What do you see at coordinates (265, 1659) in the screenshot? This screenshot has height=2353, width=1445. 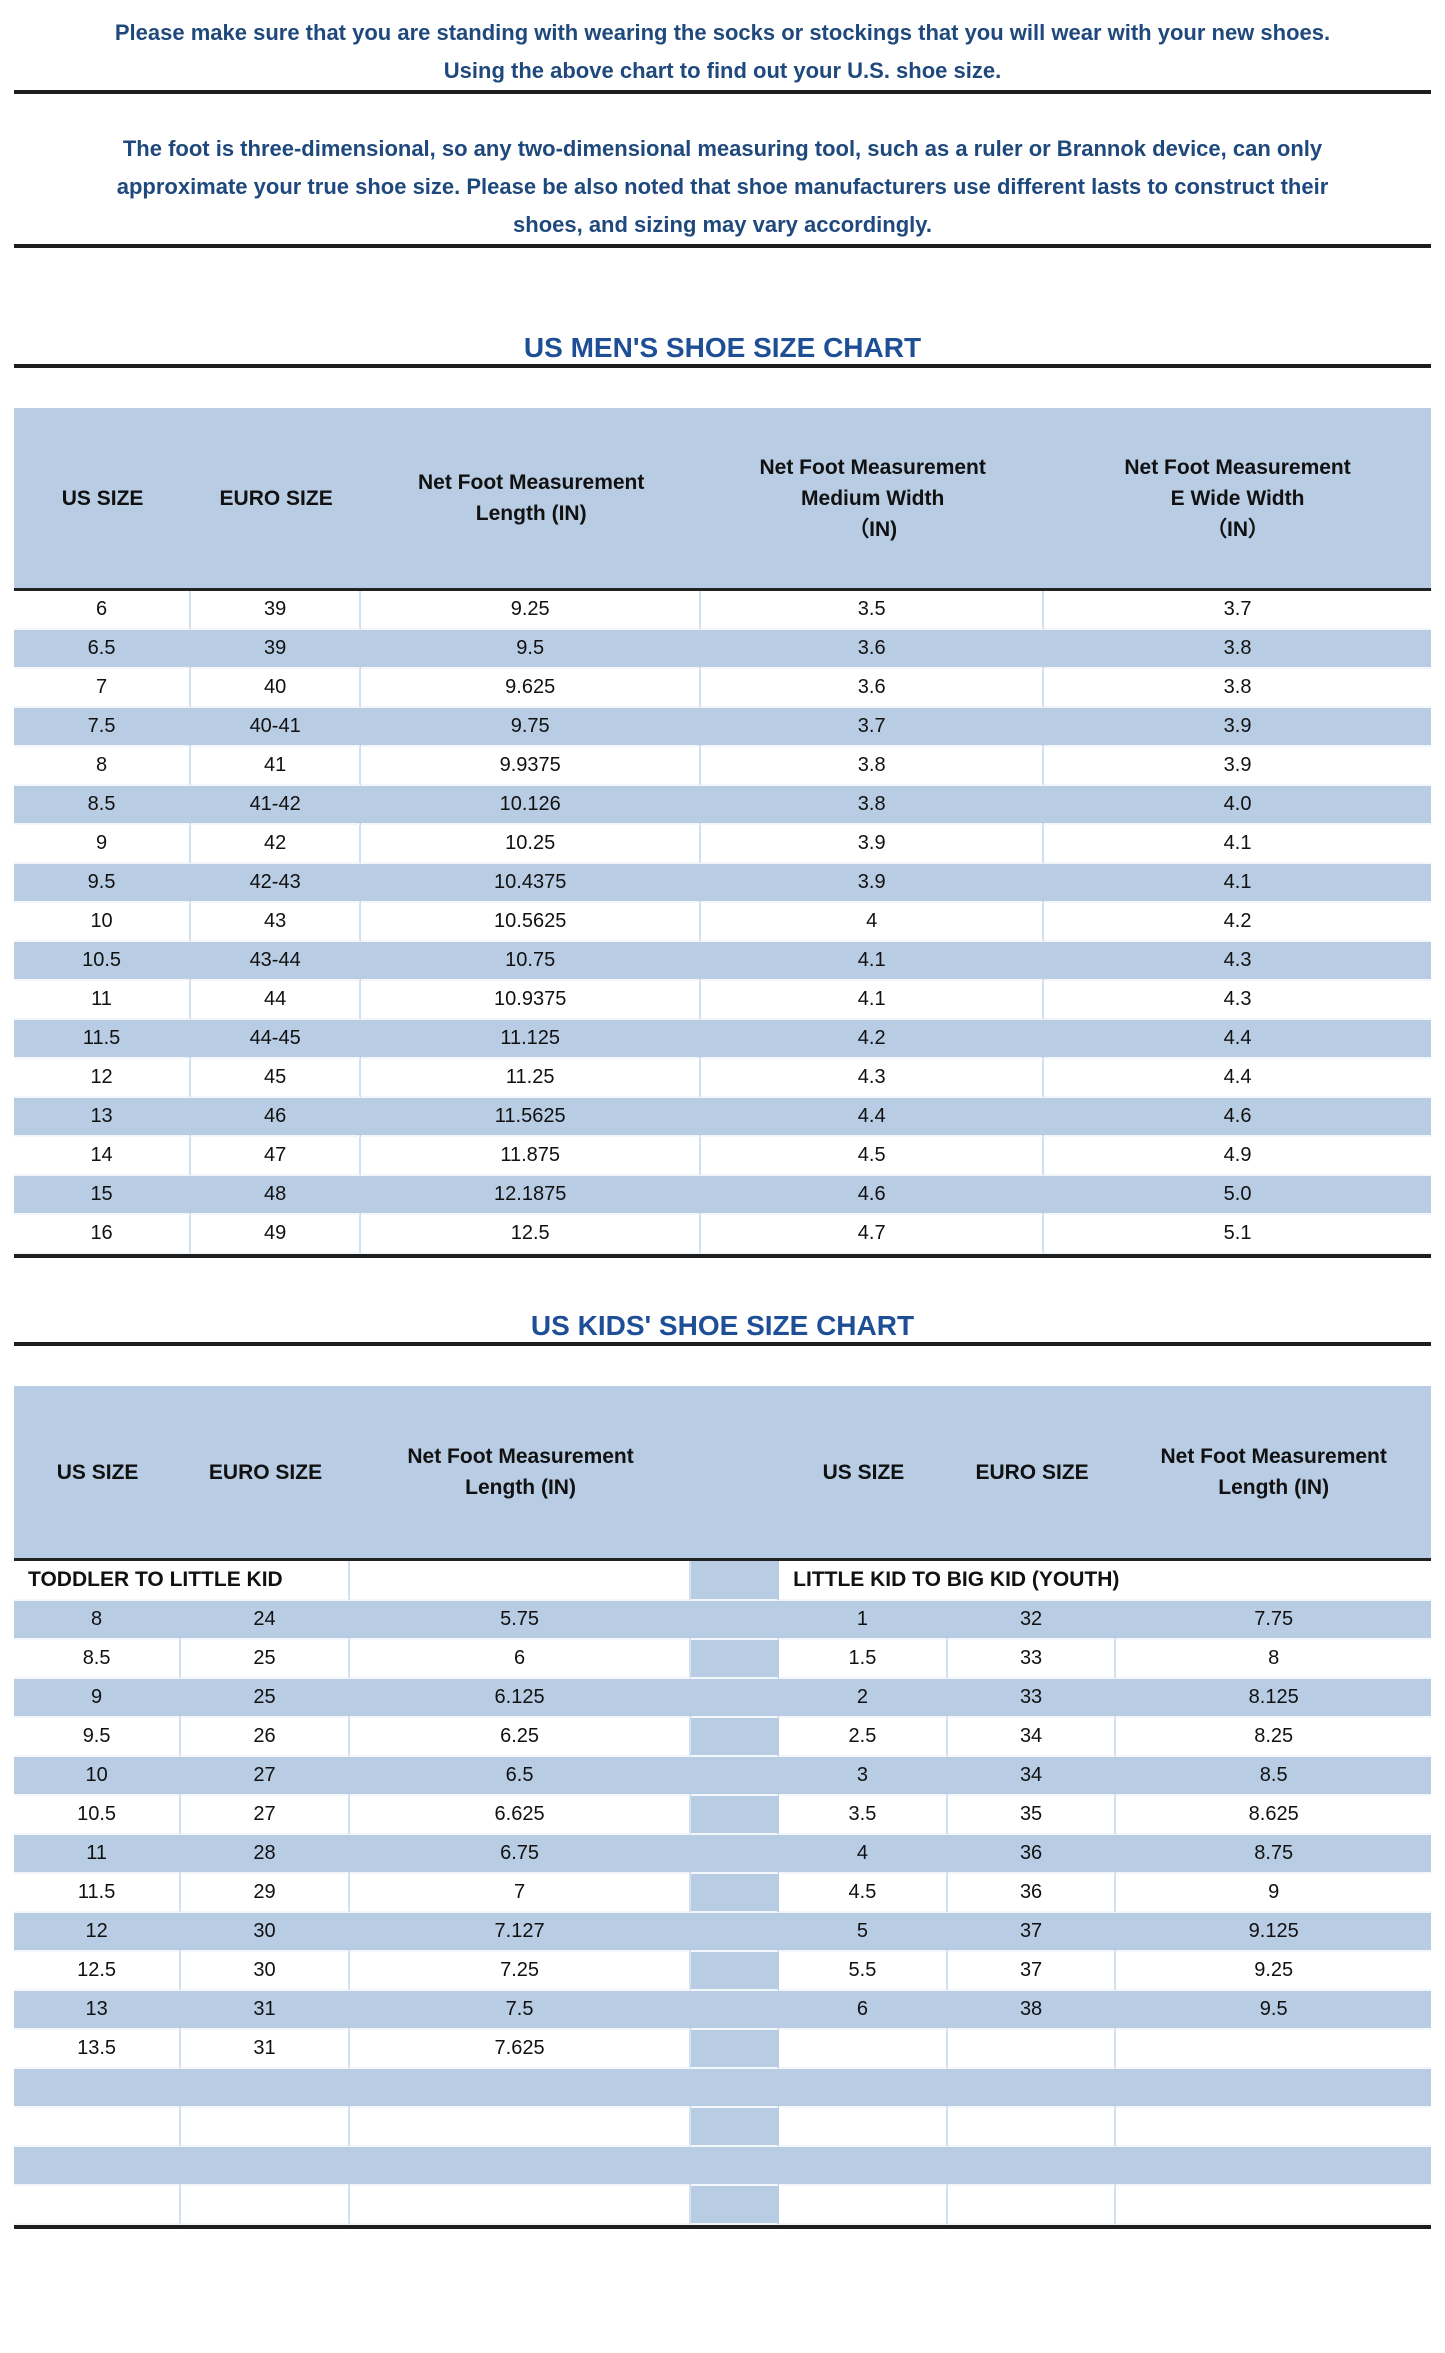 I see `size-cell: 25` at bounding box center [265, 1659].